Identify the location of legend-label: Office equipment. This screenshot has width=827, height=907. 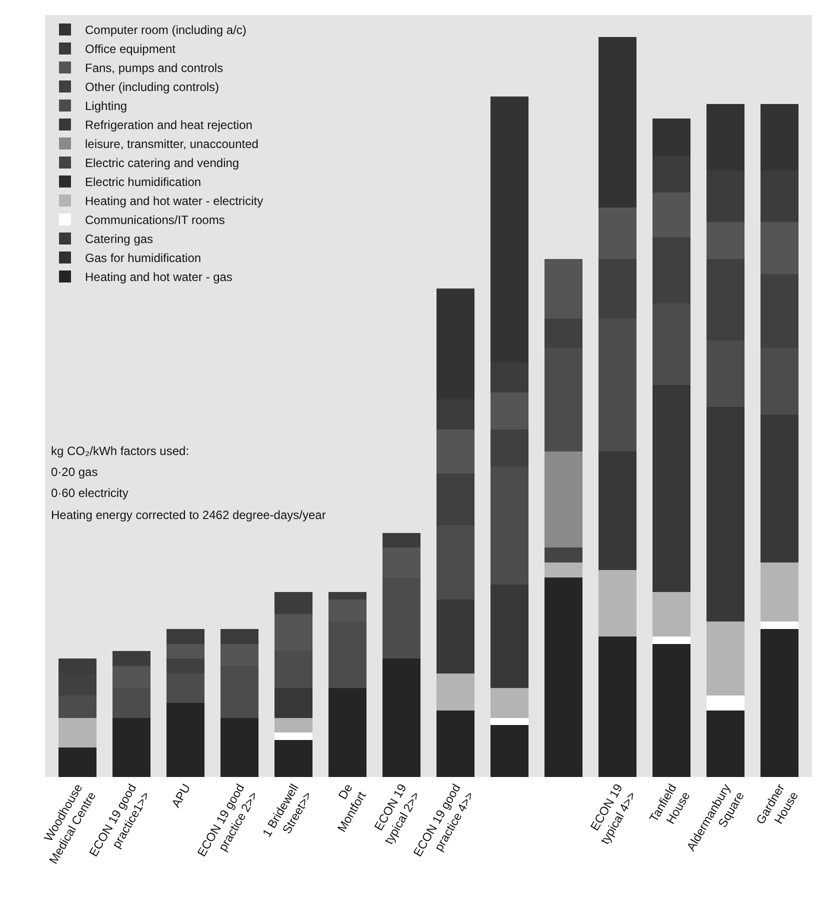
(130, 49).